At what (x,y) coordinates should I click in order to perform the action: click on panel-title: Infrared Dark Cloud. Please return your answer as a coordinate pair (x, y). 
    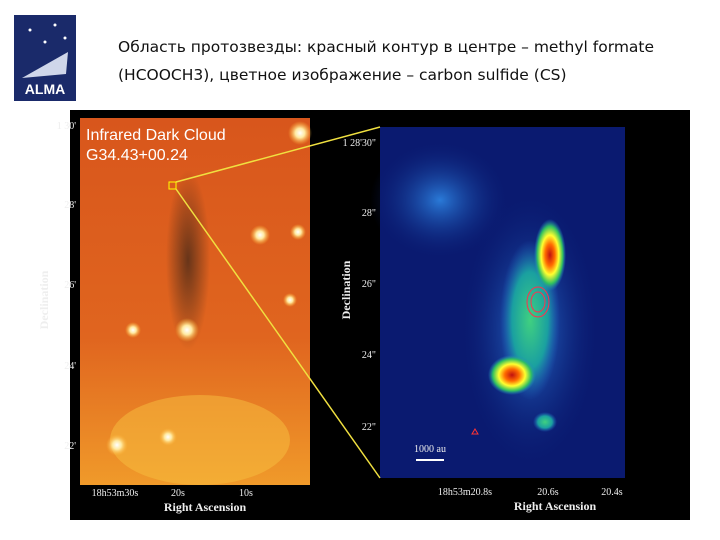
    Looking at the image, I should click on (156, 135).